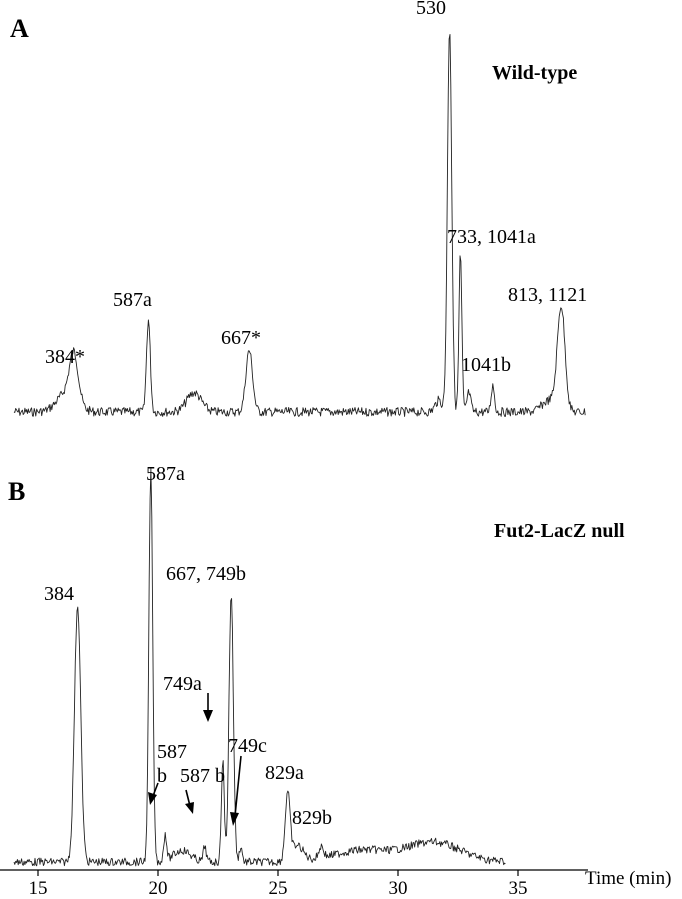 This screenshot has width=682, height=899. Describe the element at coordinates (172, 764) in the screenshot. I see `peak-label-587b: 587 b` at that location.